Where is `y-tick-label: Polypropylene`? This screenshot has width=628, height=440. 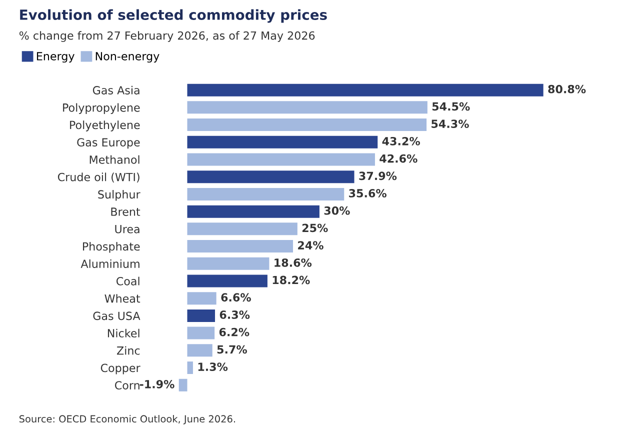
y-tick-label: Polypropylene is located at coordinates (101, 108).